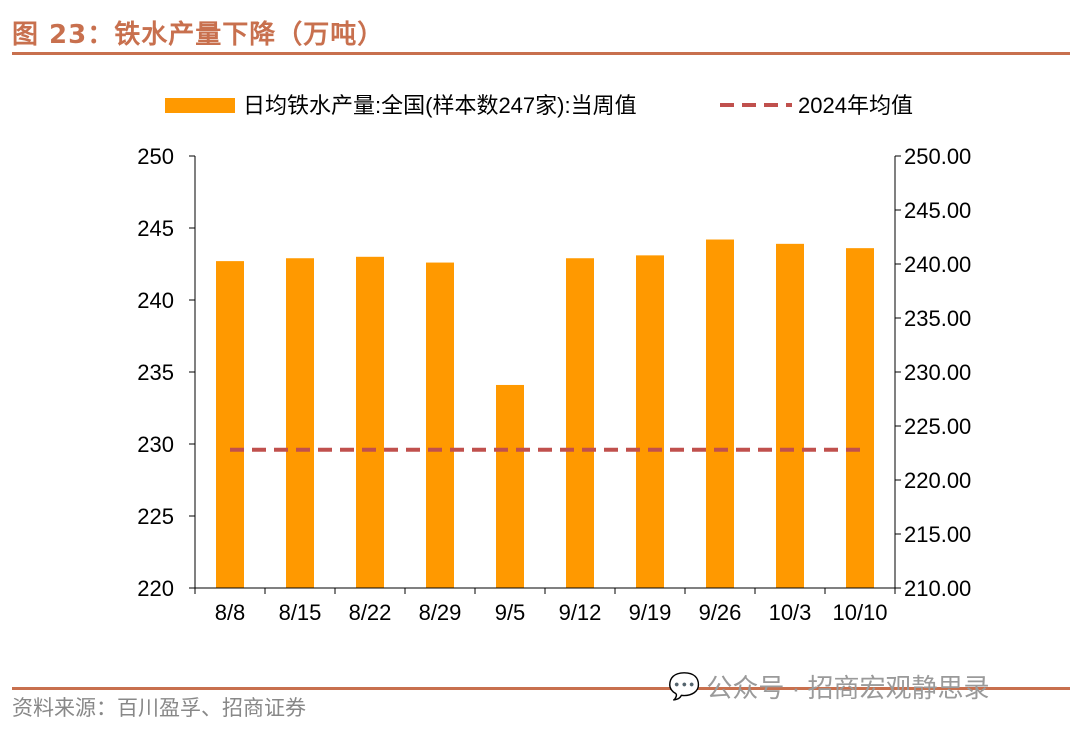 This screenshot has height=729, width=1080. Describe the element at coordinates (937, 480) in the screenshot. I see `right-tick-label: 220.00` at that location.